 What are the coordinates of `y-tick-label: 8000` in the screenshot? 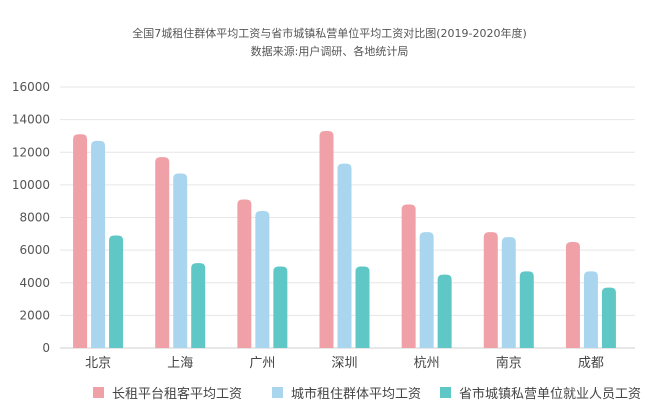 It's located at (34, 218).